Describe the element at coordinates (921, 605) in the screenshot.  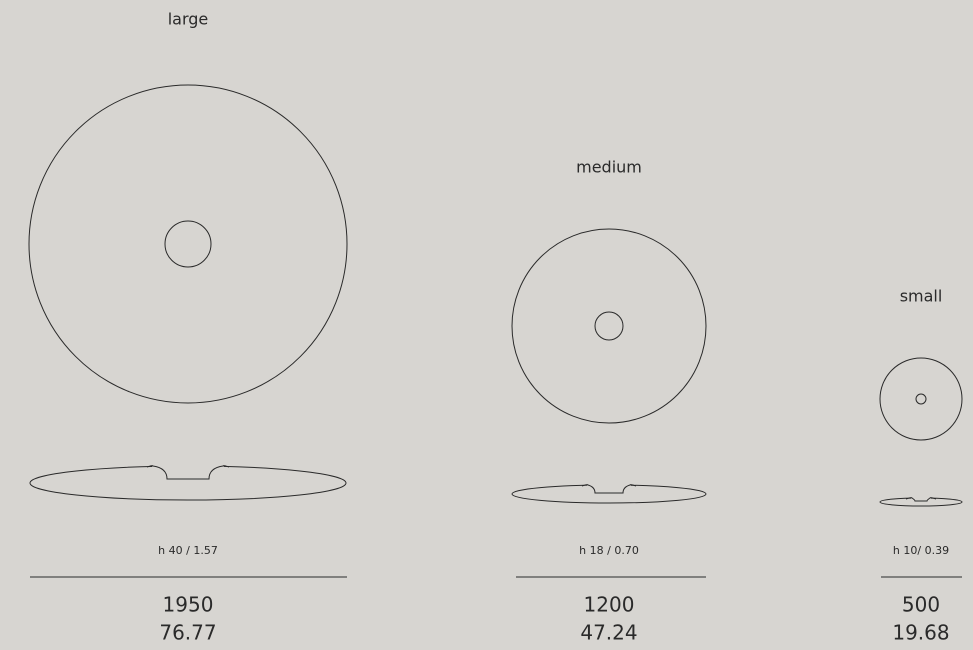
I see `diameter-mm: 500` at that location.